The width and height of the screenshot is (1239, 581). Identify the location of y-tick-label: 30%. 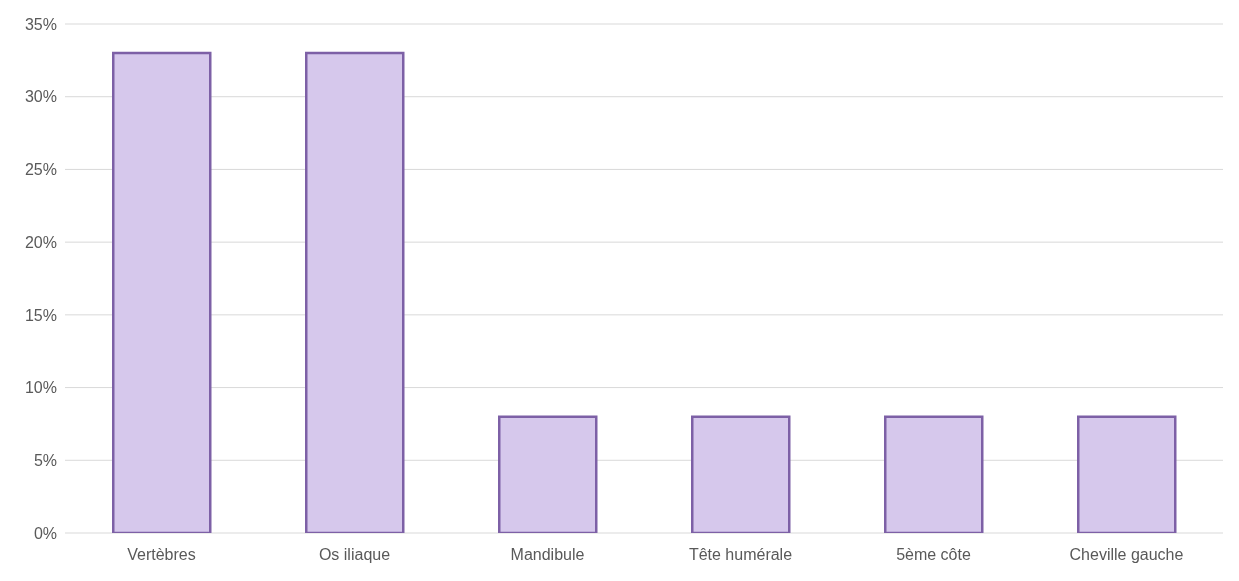
(40, 97).